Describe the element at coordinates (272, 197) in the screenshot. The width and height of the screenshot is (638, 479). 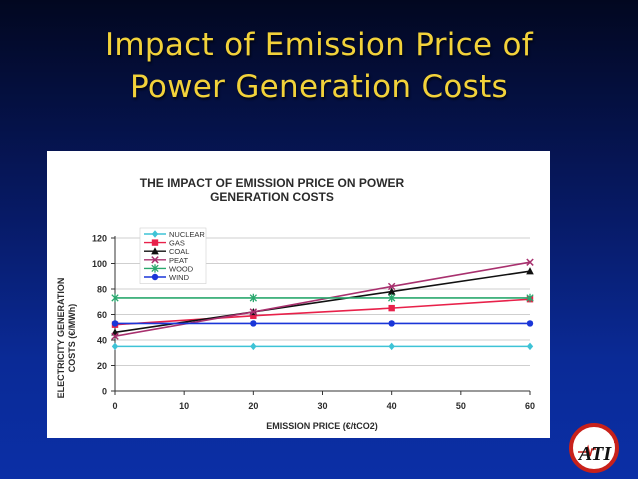
I see `chart-title-line-2: GENERATION COSTS` at that location.